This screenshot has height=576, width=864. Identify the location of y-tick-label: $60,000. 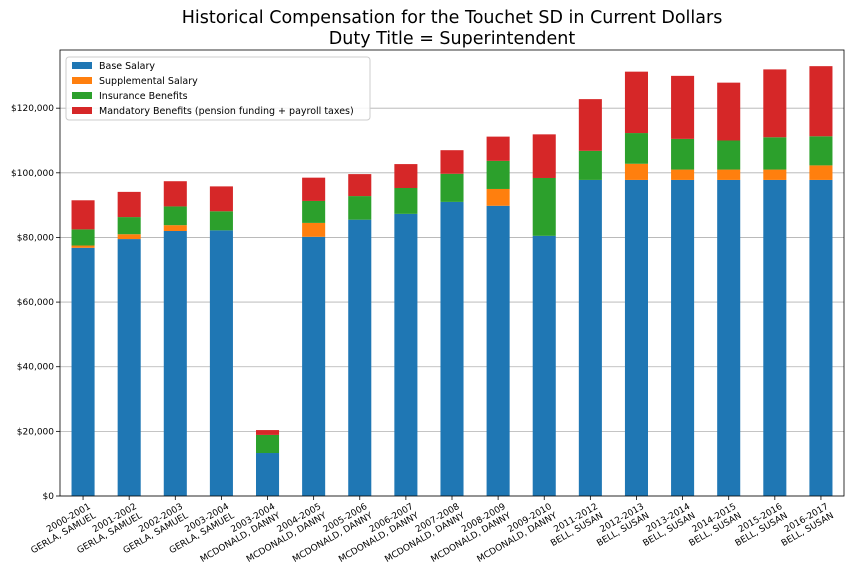
(35, 303).